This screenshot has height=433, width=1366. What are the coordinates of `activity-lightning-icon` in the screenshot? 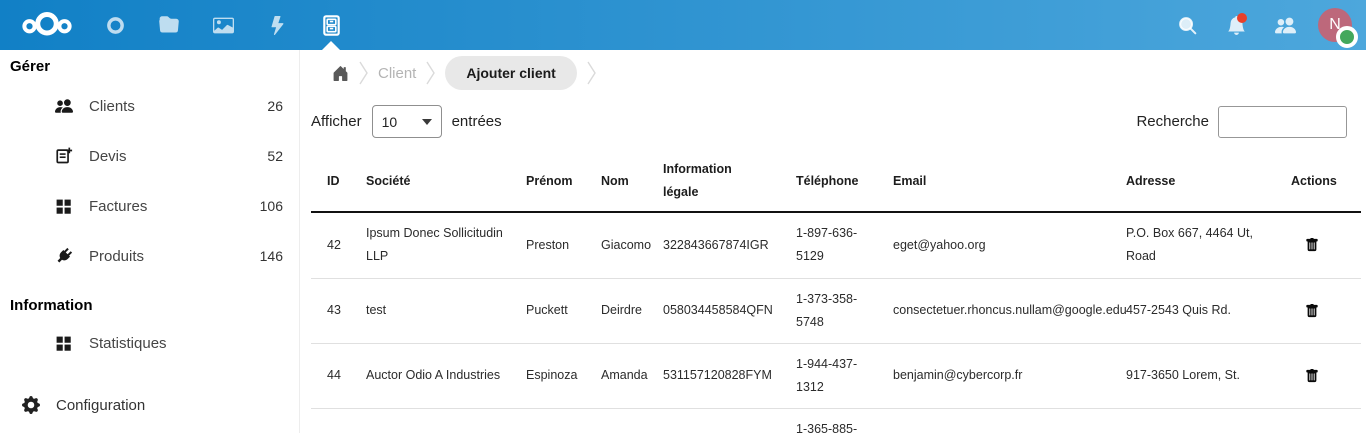 It's located at (277, 25).